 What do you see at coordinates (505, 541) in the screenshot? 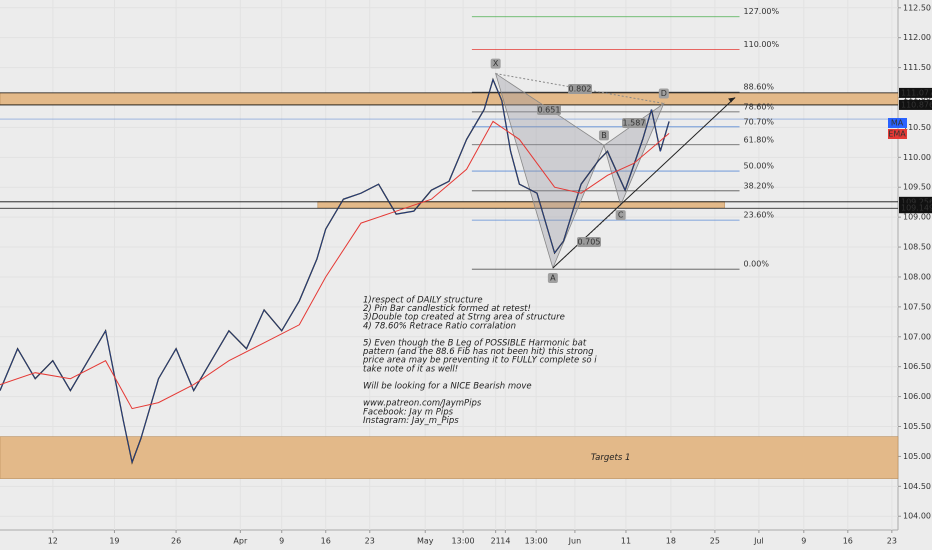
I see `x-tick-label: 14` at bounding box center [505, 541].